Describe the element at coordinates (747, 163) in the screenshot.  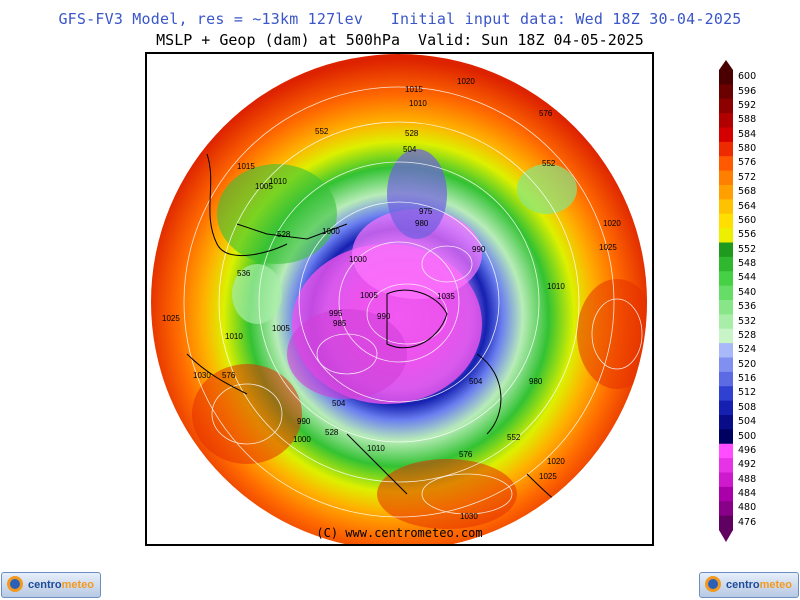
I see `scale-label: 576` at that location.